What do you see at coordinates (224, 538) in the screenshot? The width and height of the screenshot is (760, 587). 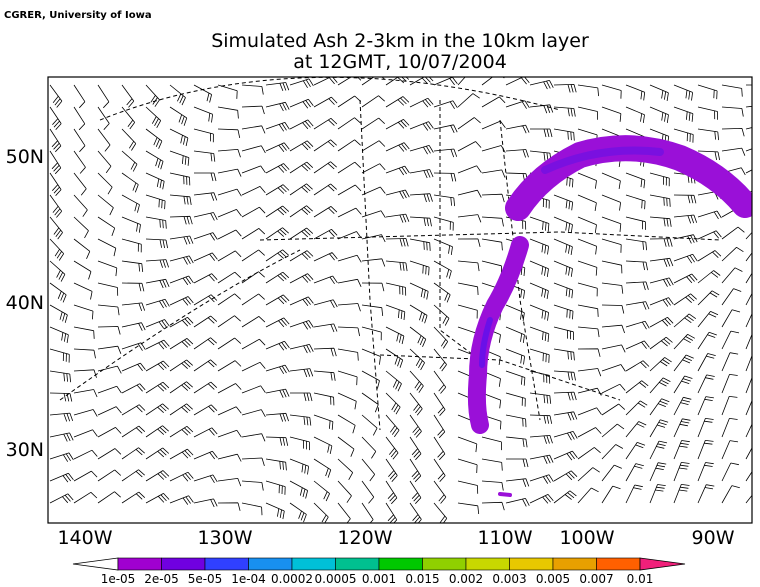 I see `lon-label: 130W` at bounding box center [224, 538].